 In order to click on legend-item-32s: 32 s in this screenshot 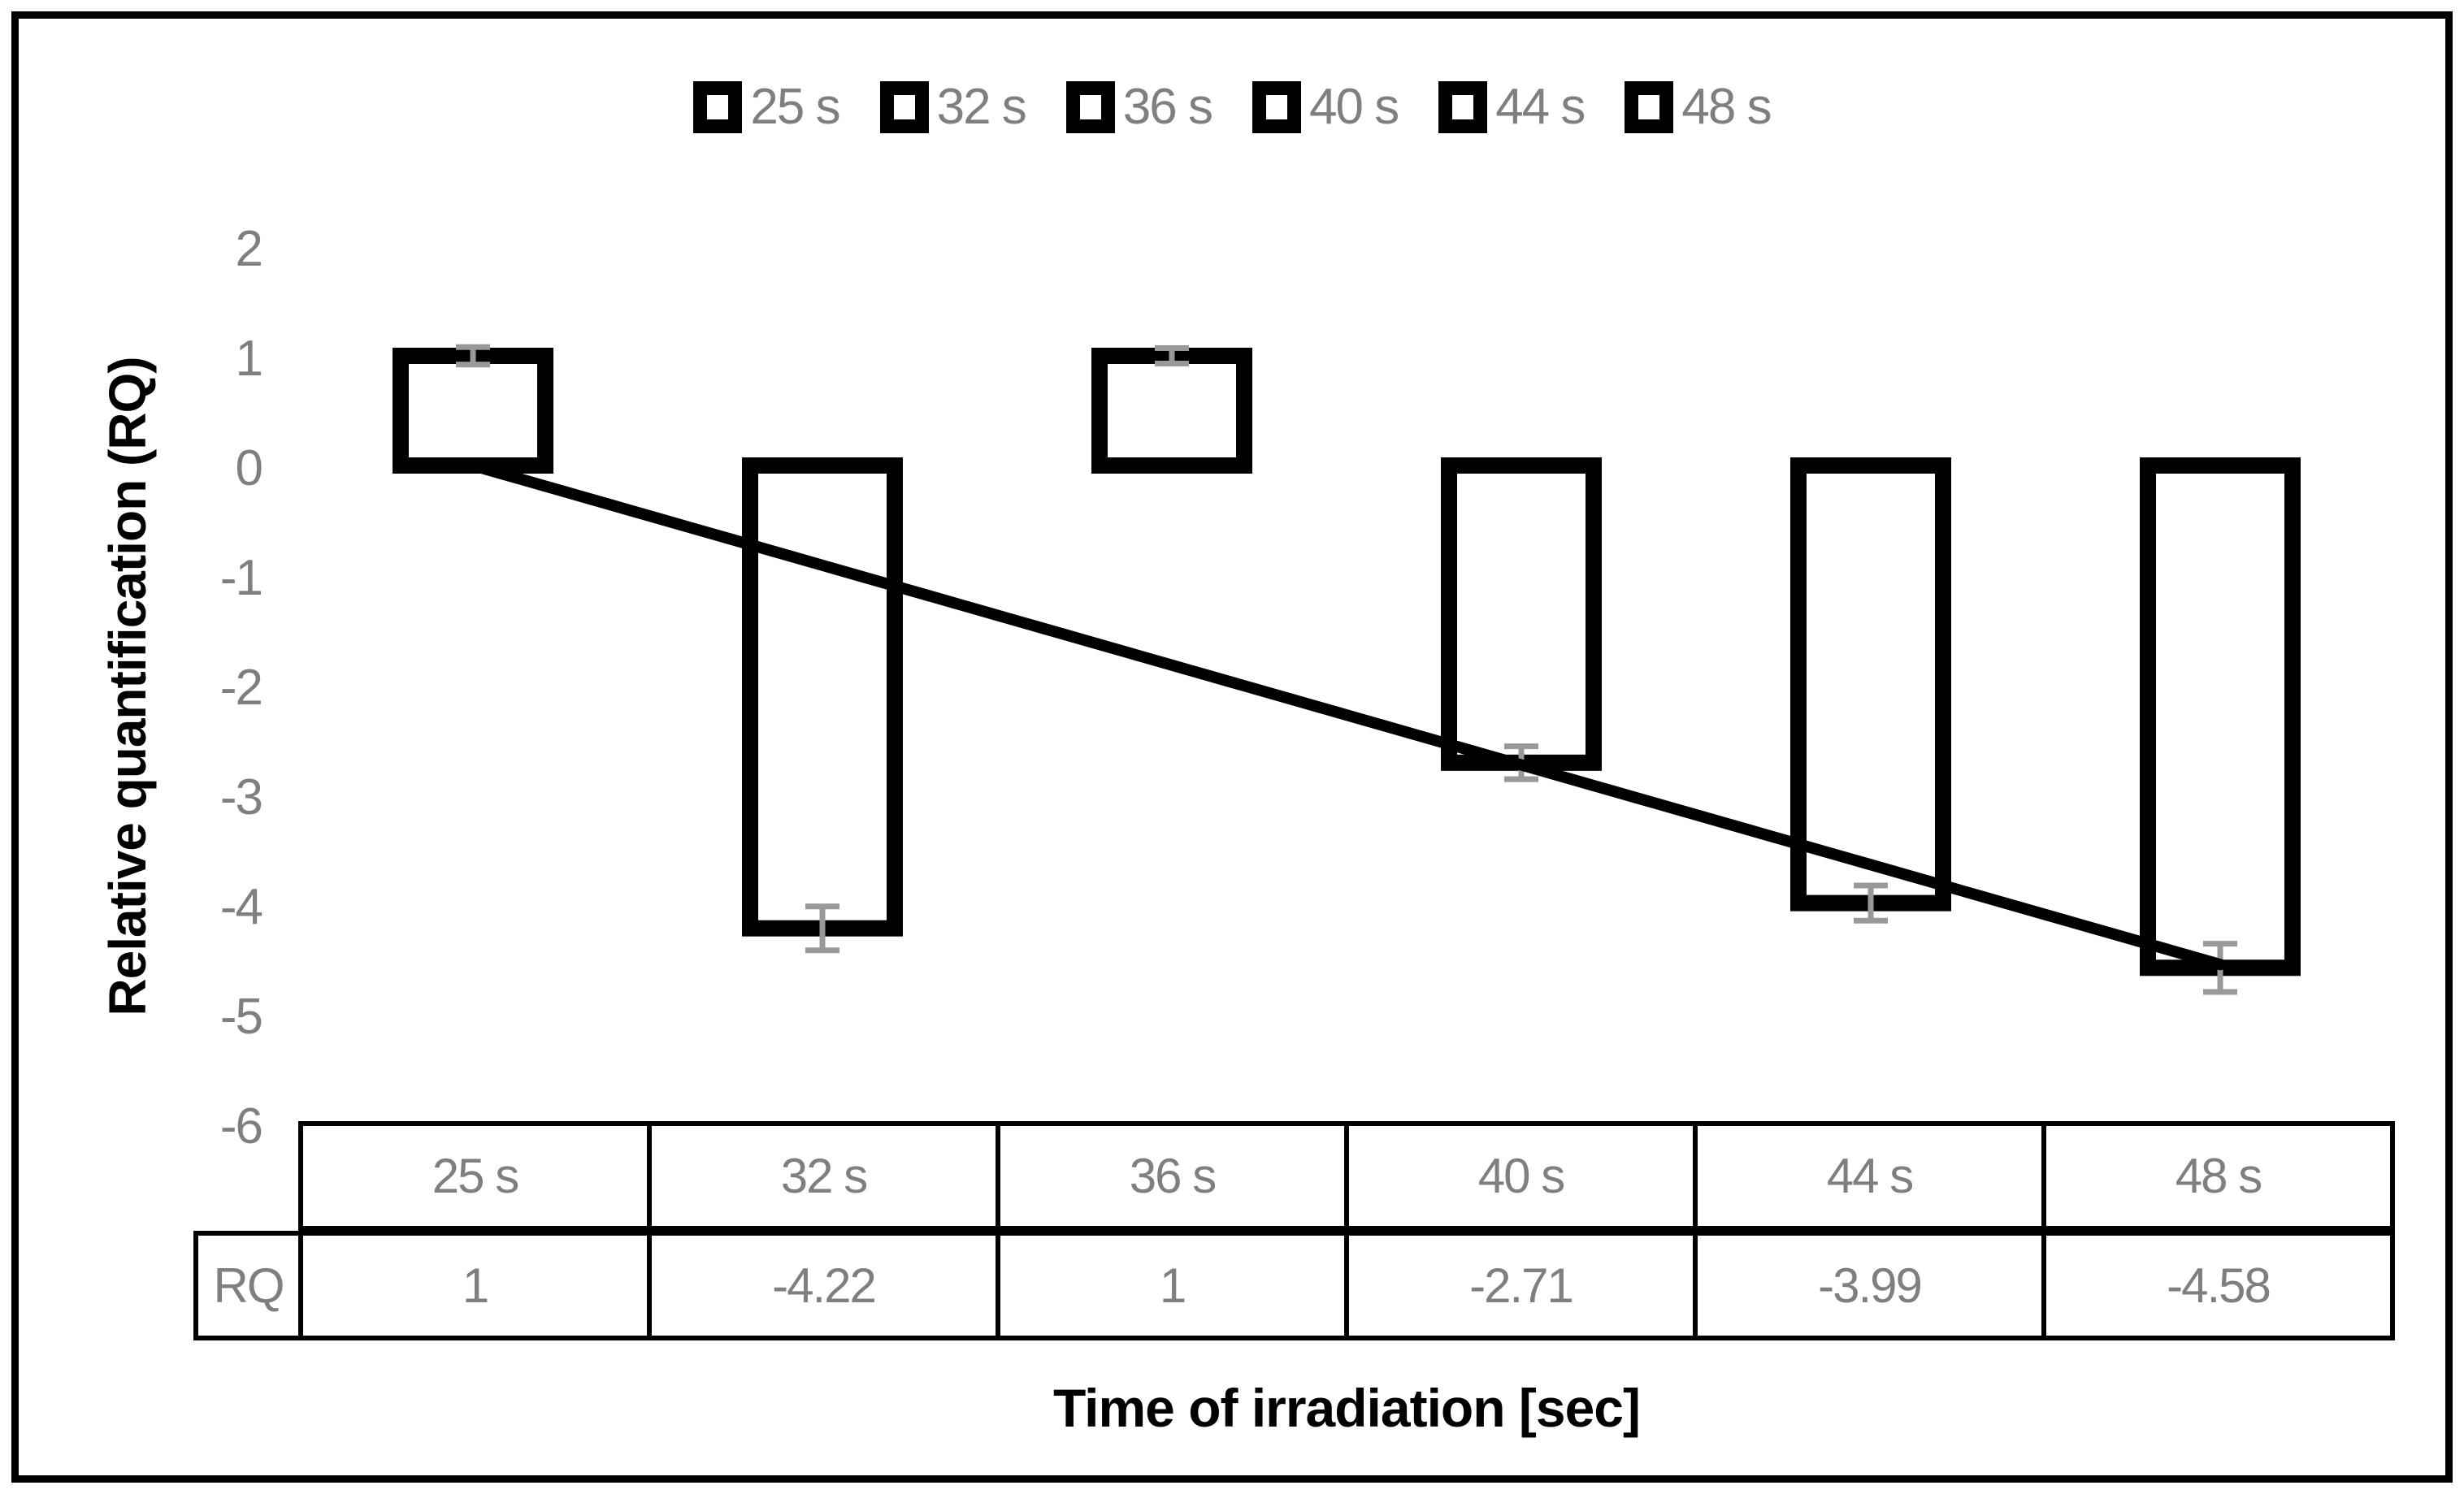, I will do `click(953, 107)`.